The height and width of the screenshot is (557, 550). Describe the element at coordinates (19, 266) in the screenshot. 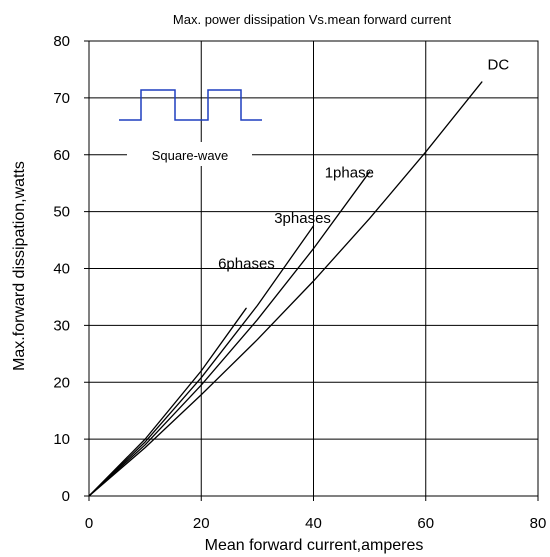

I see `y-axis-title: Max.forward dissipation,watts` at that location.